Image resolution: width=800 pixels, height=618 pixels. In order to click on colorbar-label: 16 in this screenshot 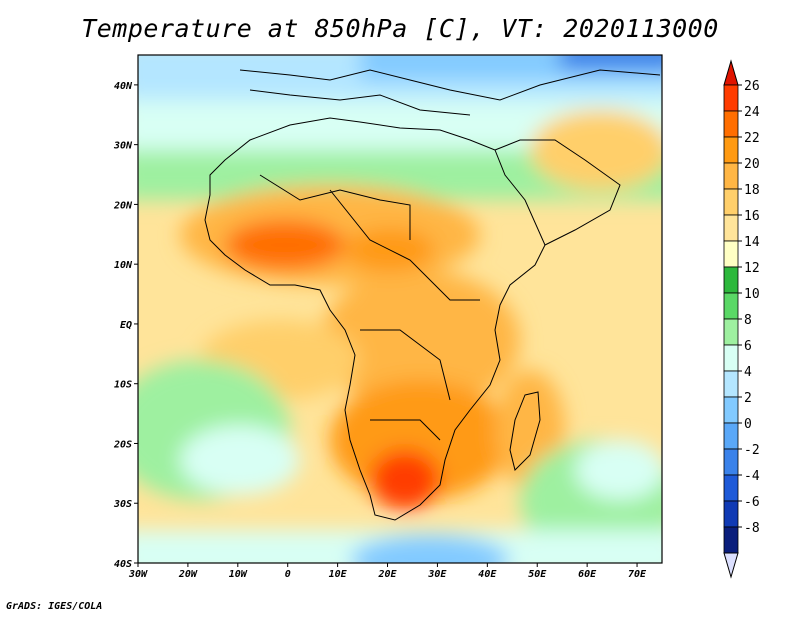, I will do `click(752, 216)`.